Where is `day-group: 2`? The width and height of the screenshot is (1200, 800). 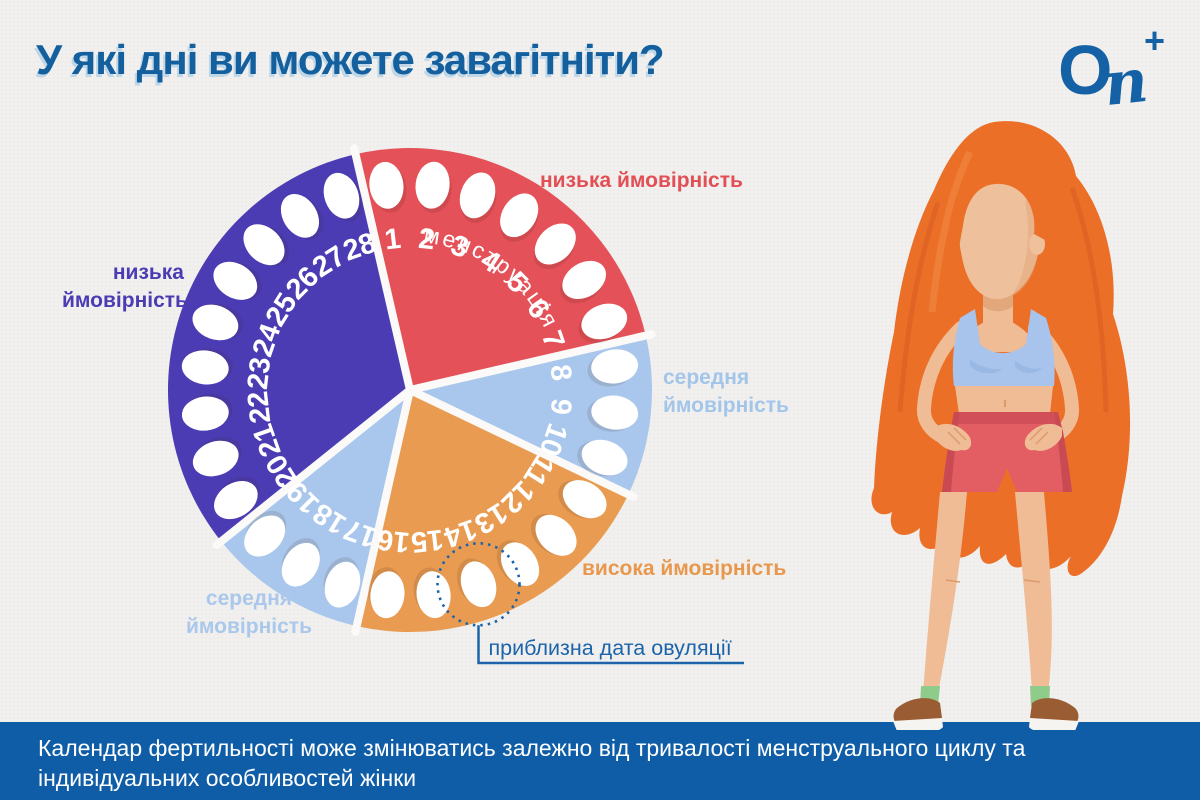 day-group: 2 is located at coordinates (433, 209).